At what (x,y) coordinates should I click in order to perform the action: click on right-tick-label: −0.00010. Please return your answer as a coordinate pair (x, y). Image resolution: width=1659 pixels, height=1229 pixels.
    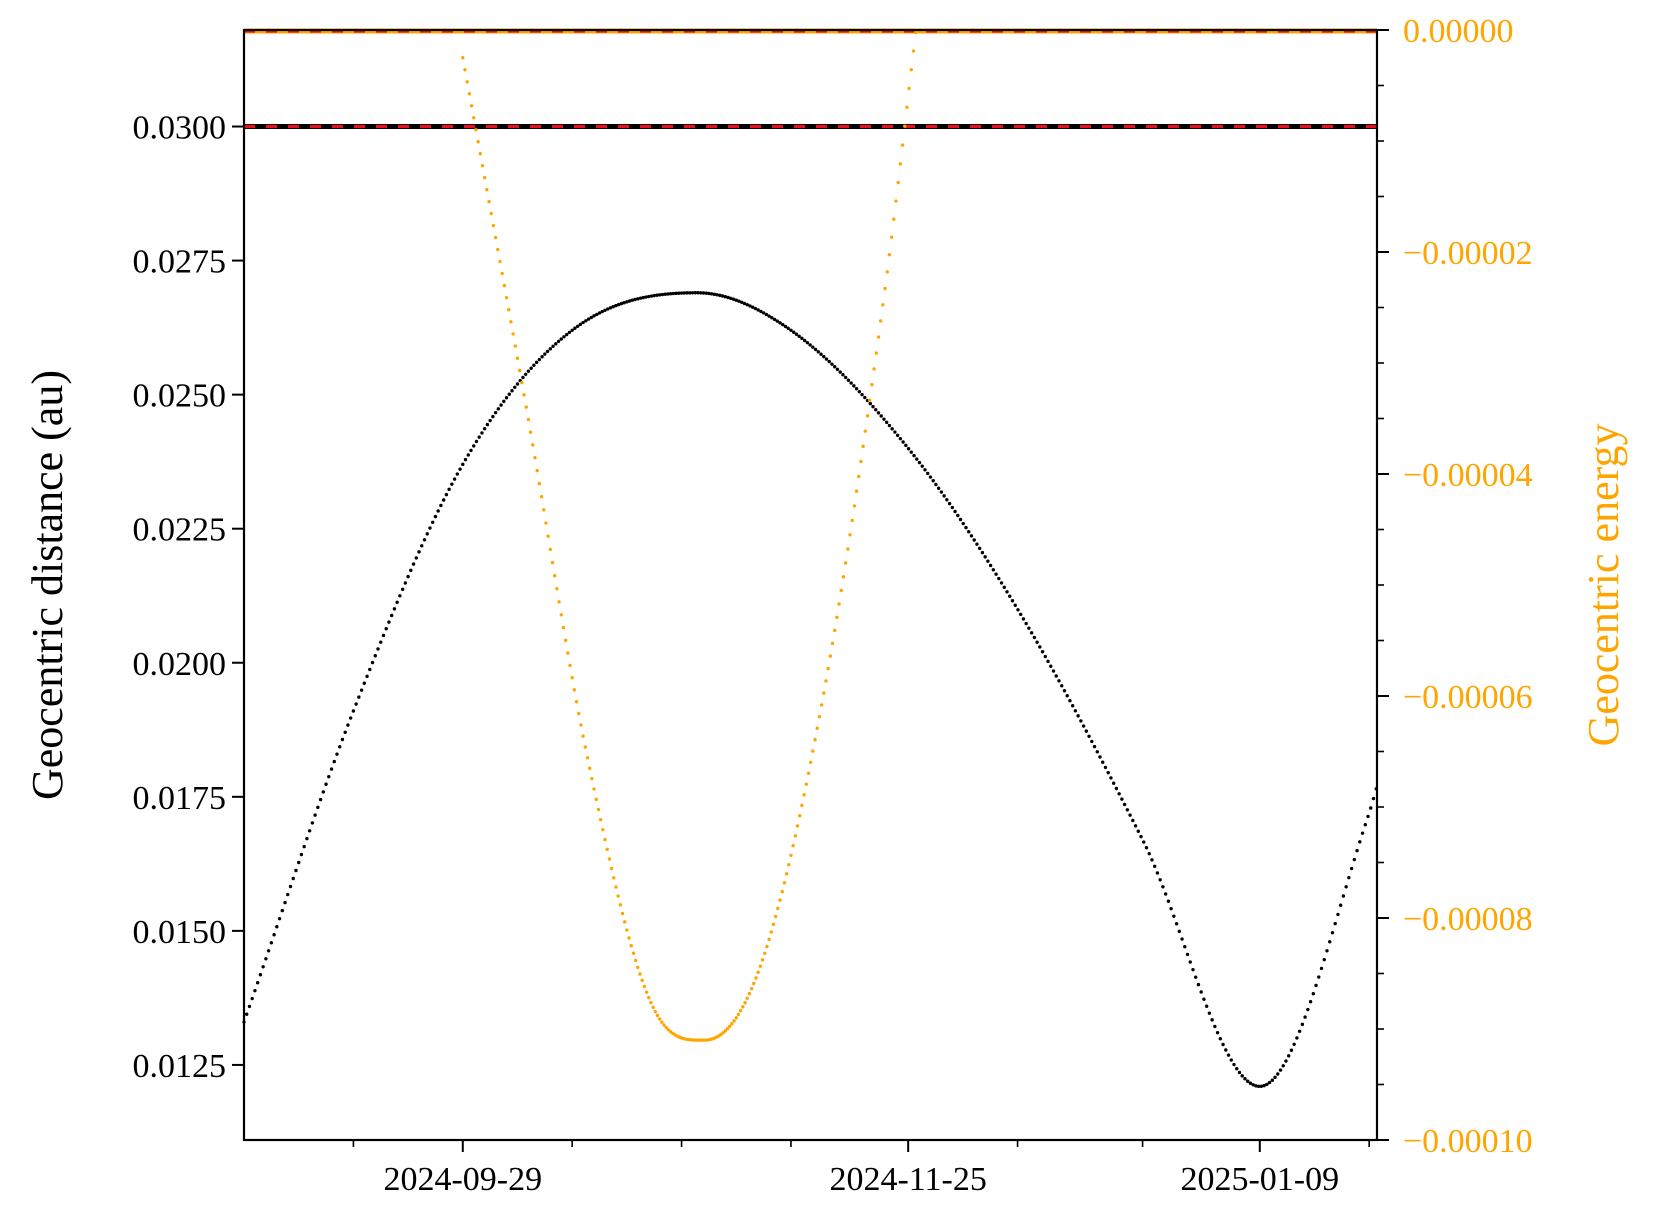
    Looking at the image, I should click on (1468, 1141).